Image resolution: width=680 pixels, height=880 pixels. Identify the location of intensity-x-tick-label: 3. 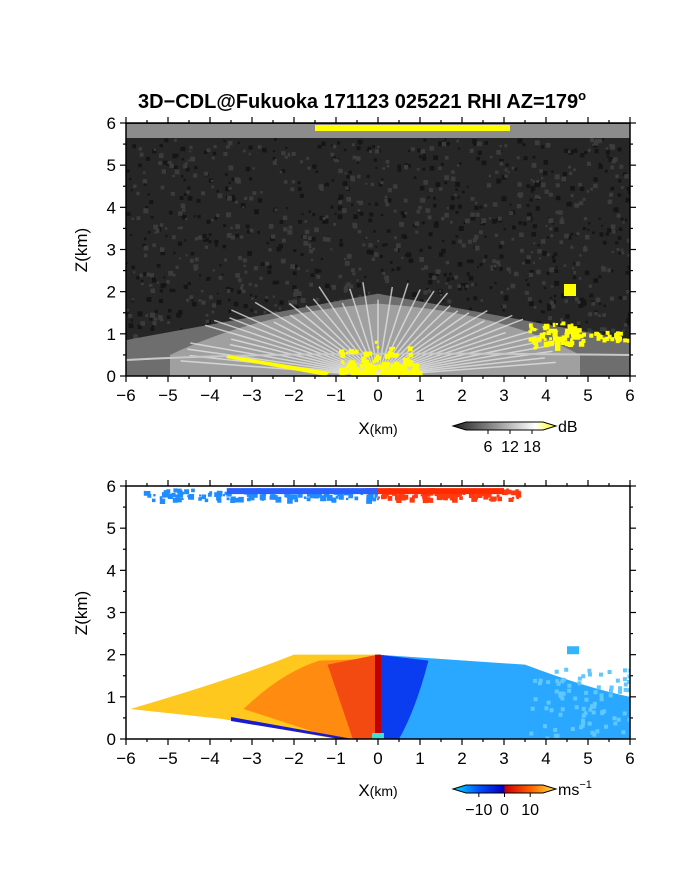
(503, 395).